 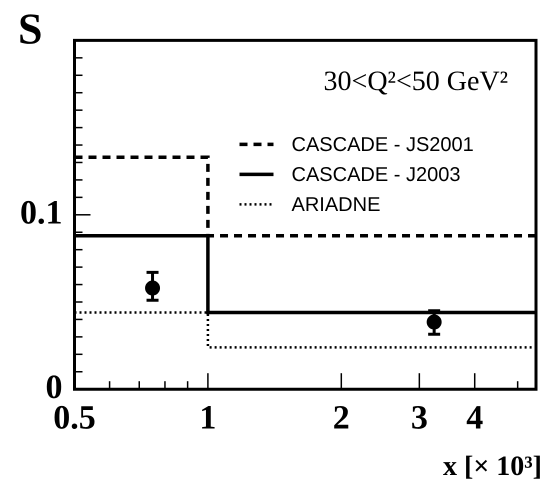 I want to click on legend-label: CASCADE - JS2001, so click(x=383, y=145).